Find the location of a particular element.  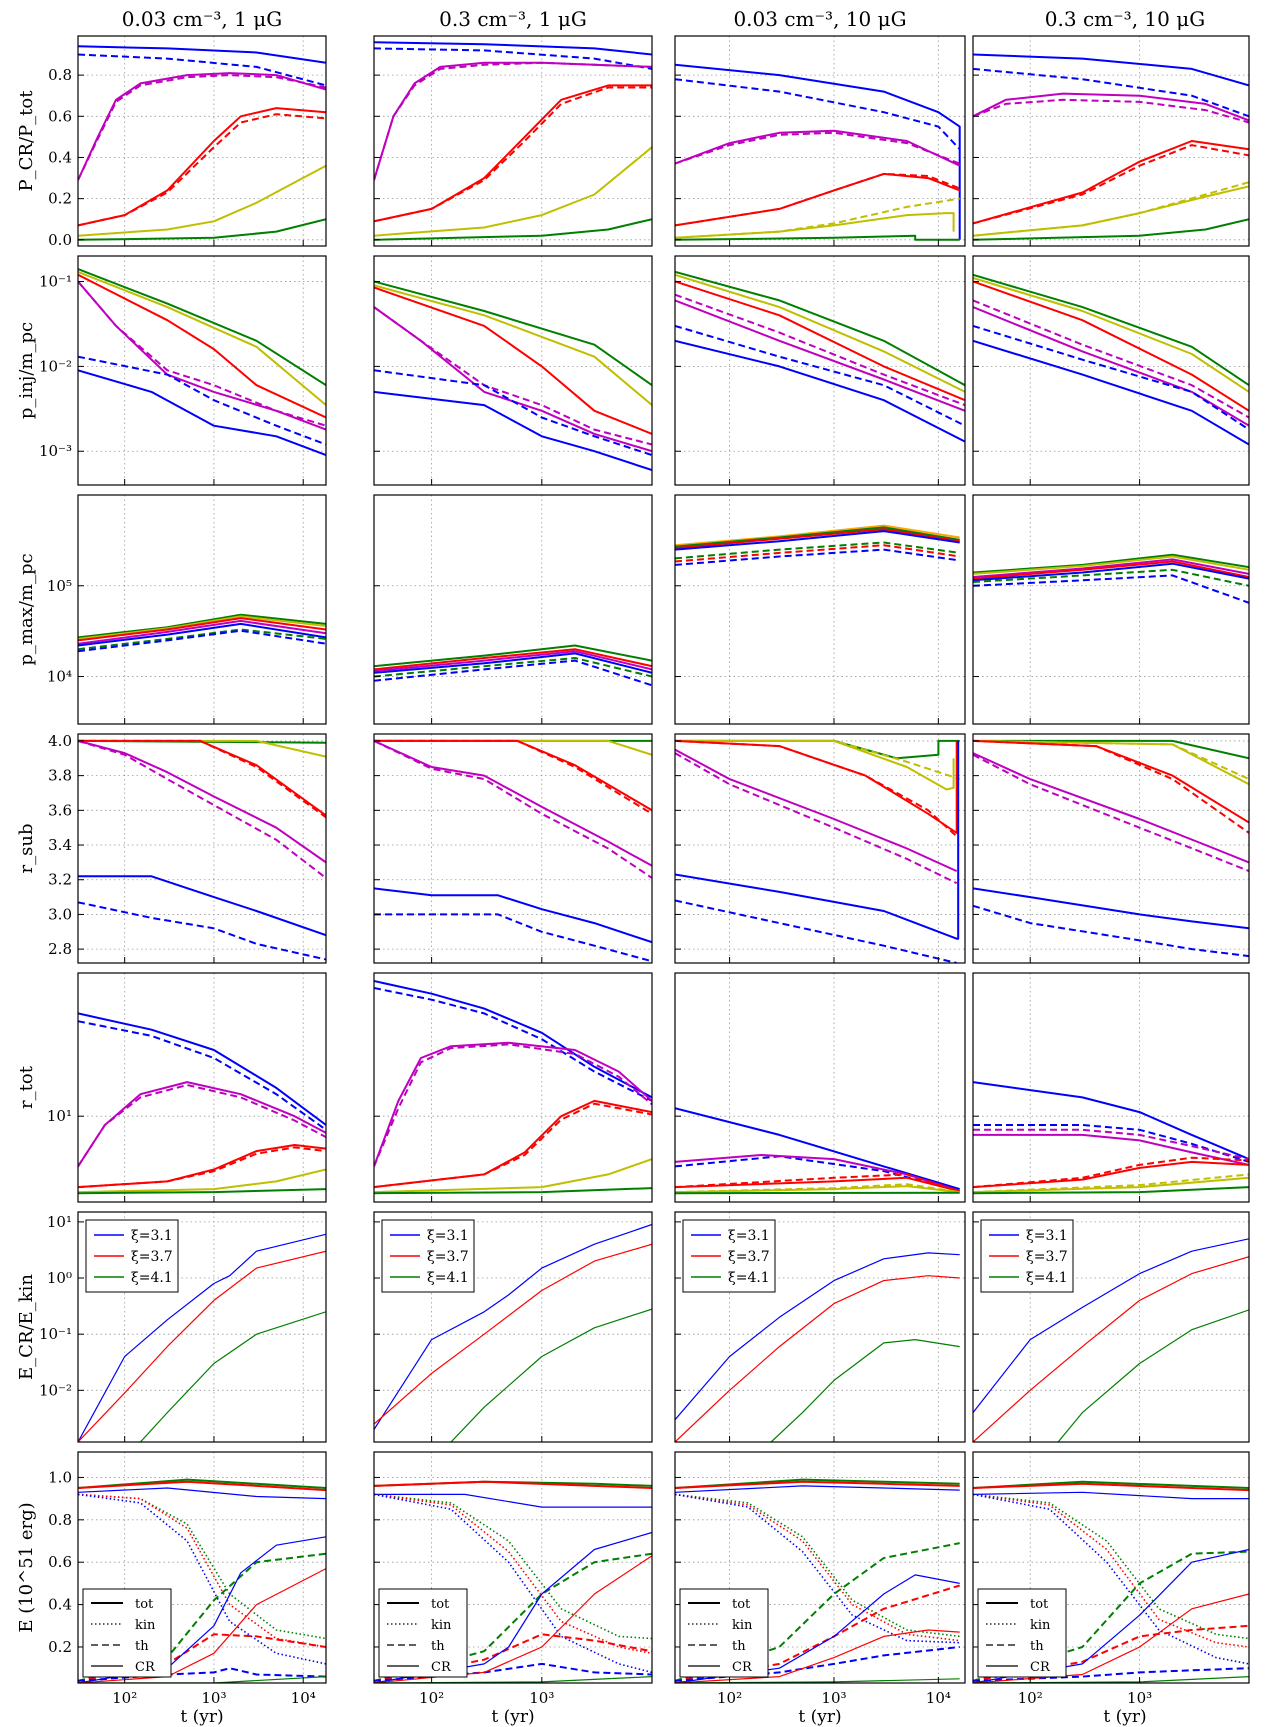

series-line-blue-dotted is located at coordinates (513, 1583).